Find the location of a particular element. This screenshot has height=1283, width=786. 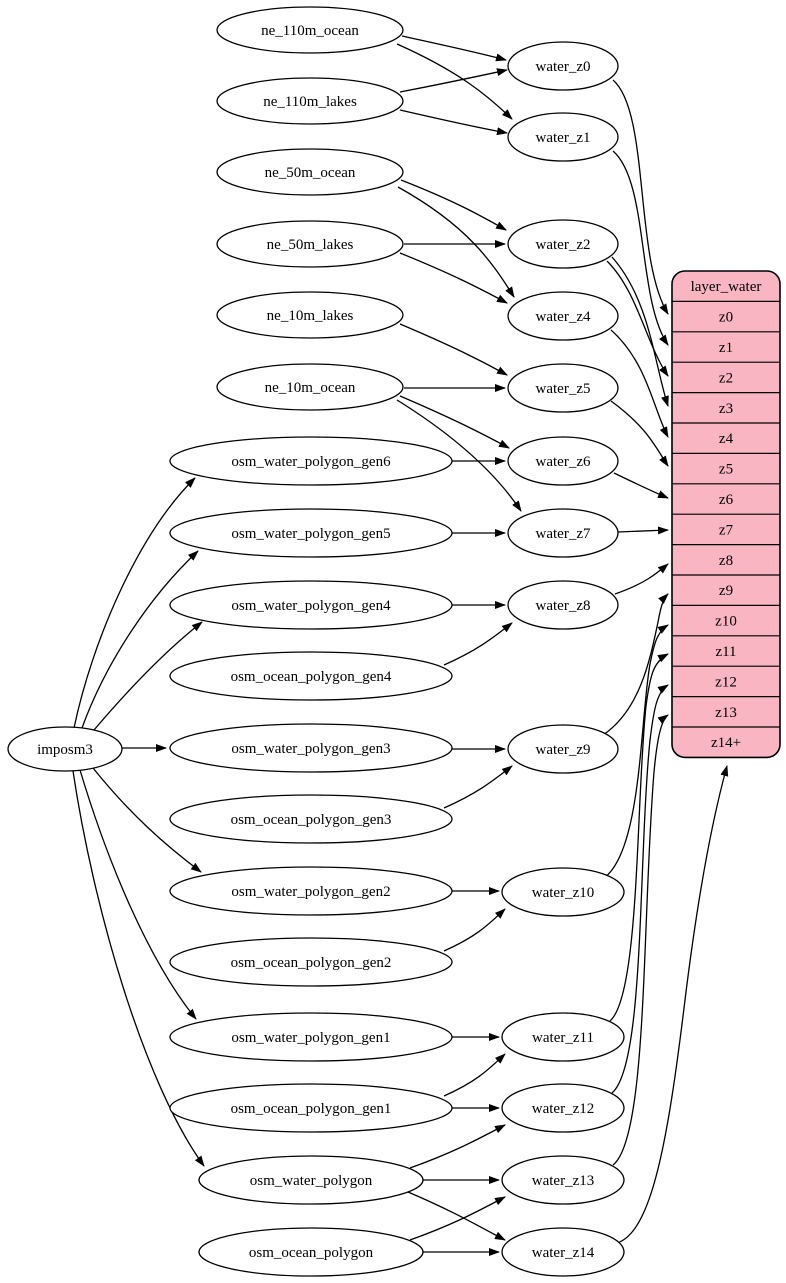

table-row-z4: z4 is located at coordinates (726, 439).